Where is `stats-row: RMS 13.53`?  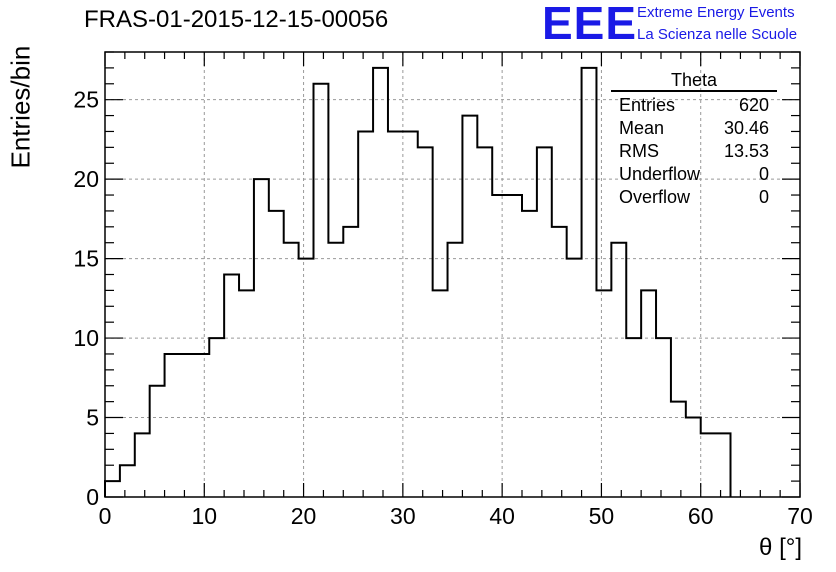
stats-row: RMS 13.53 is located at coordinates (694, 151).